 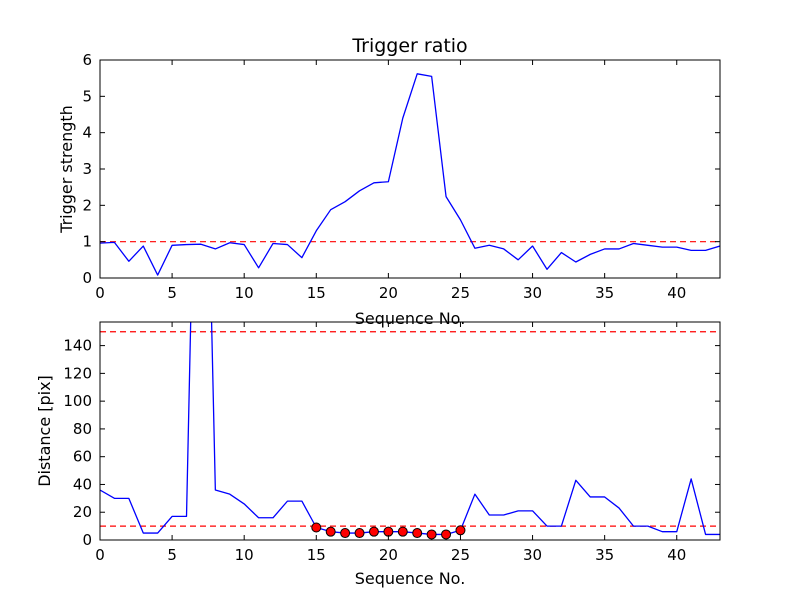 What do you see at coordinates (77, 401) in the screenshot?
I see `bottom-y-tick-label: 100` at bounding box center [77, 401].